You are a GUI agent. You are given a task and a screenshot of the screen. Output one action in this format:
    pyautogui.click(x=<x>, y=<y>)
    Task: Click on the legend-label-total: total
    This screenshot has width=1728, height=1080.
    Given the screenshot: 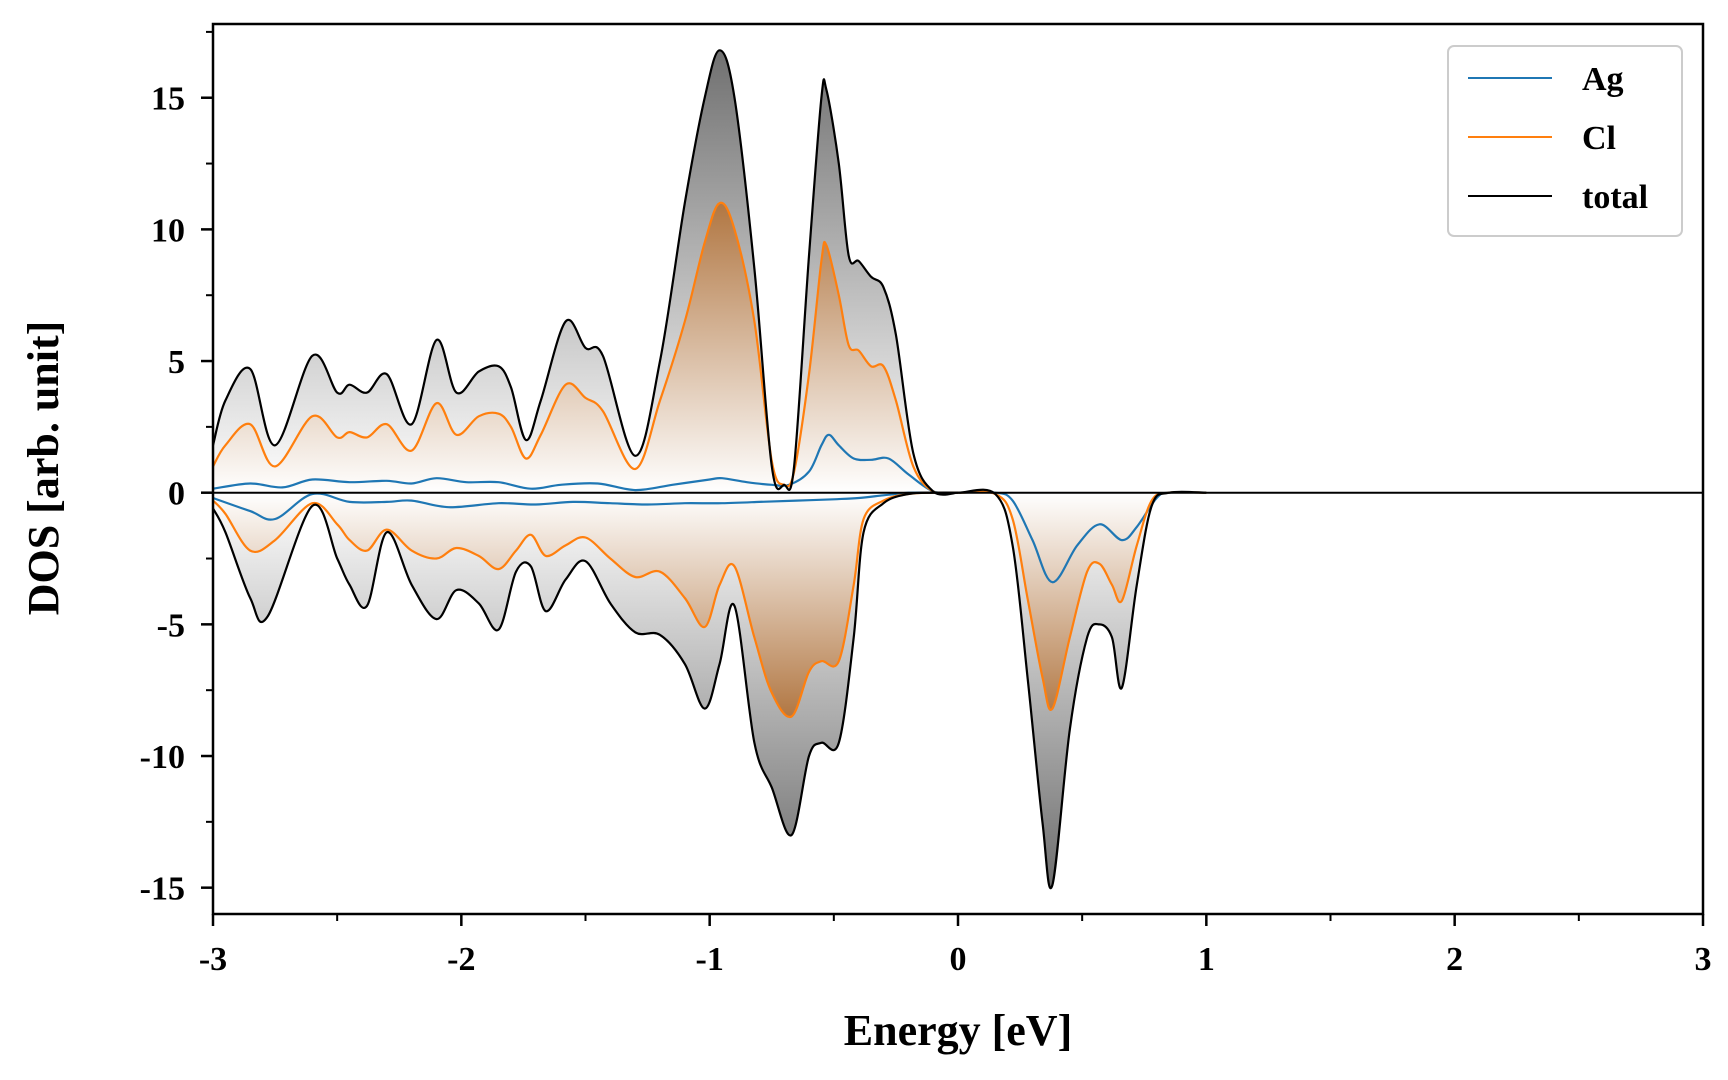 What is the action you would take?
    pyautogui.click(x=1615, y=197)
    